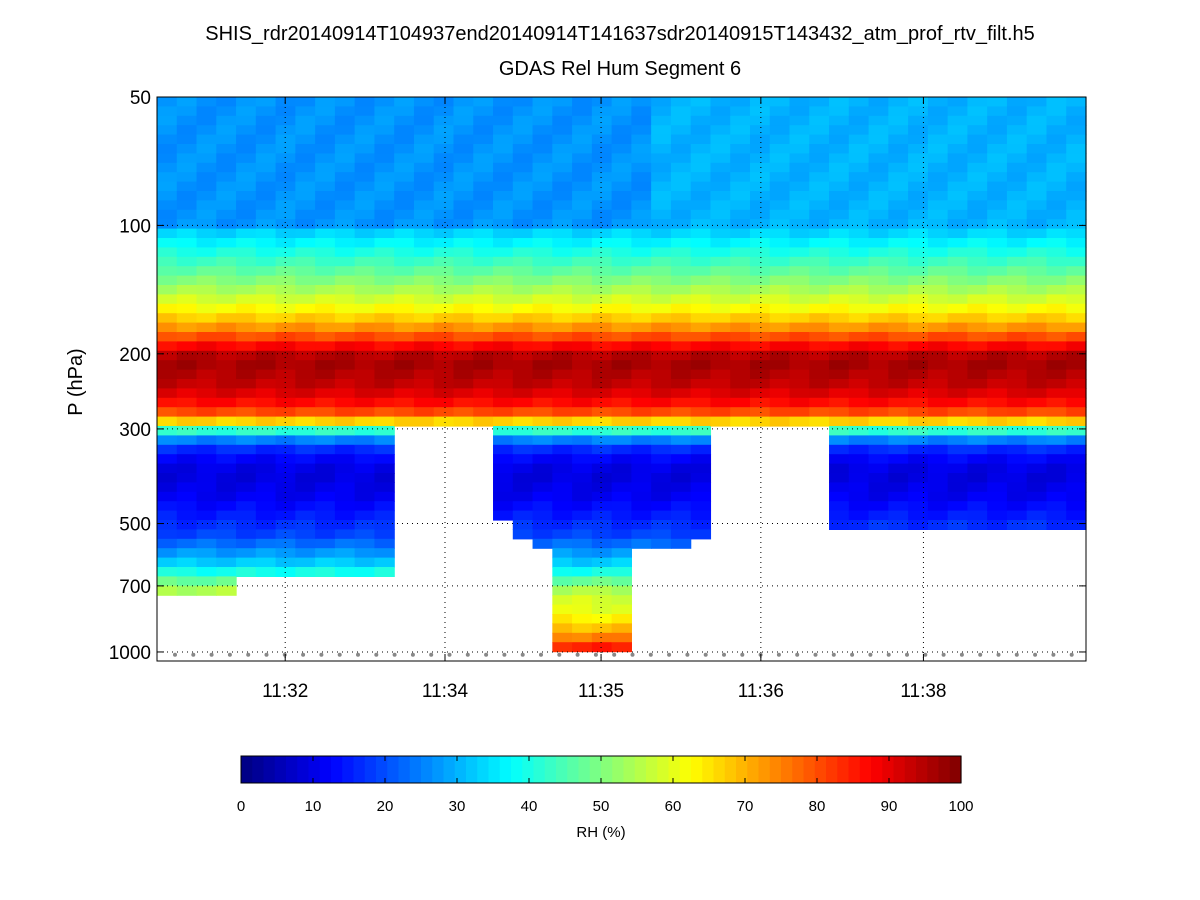 This screenshot has height=900, width=1200. I want to click on y-axis-label: P (hPa), so click(76, 381).